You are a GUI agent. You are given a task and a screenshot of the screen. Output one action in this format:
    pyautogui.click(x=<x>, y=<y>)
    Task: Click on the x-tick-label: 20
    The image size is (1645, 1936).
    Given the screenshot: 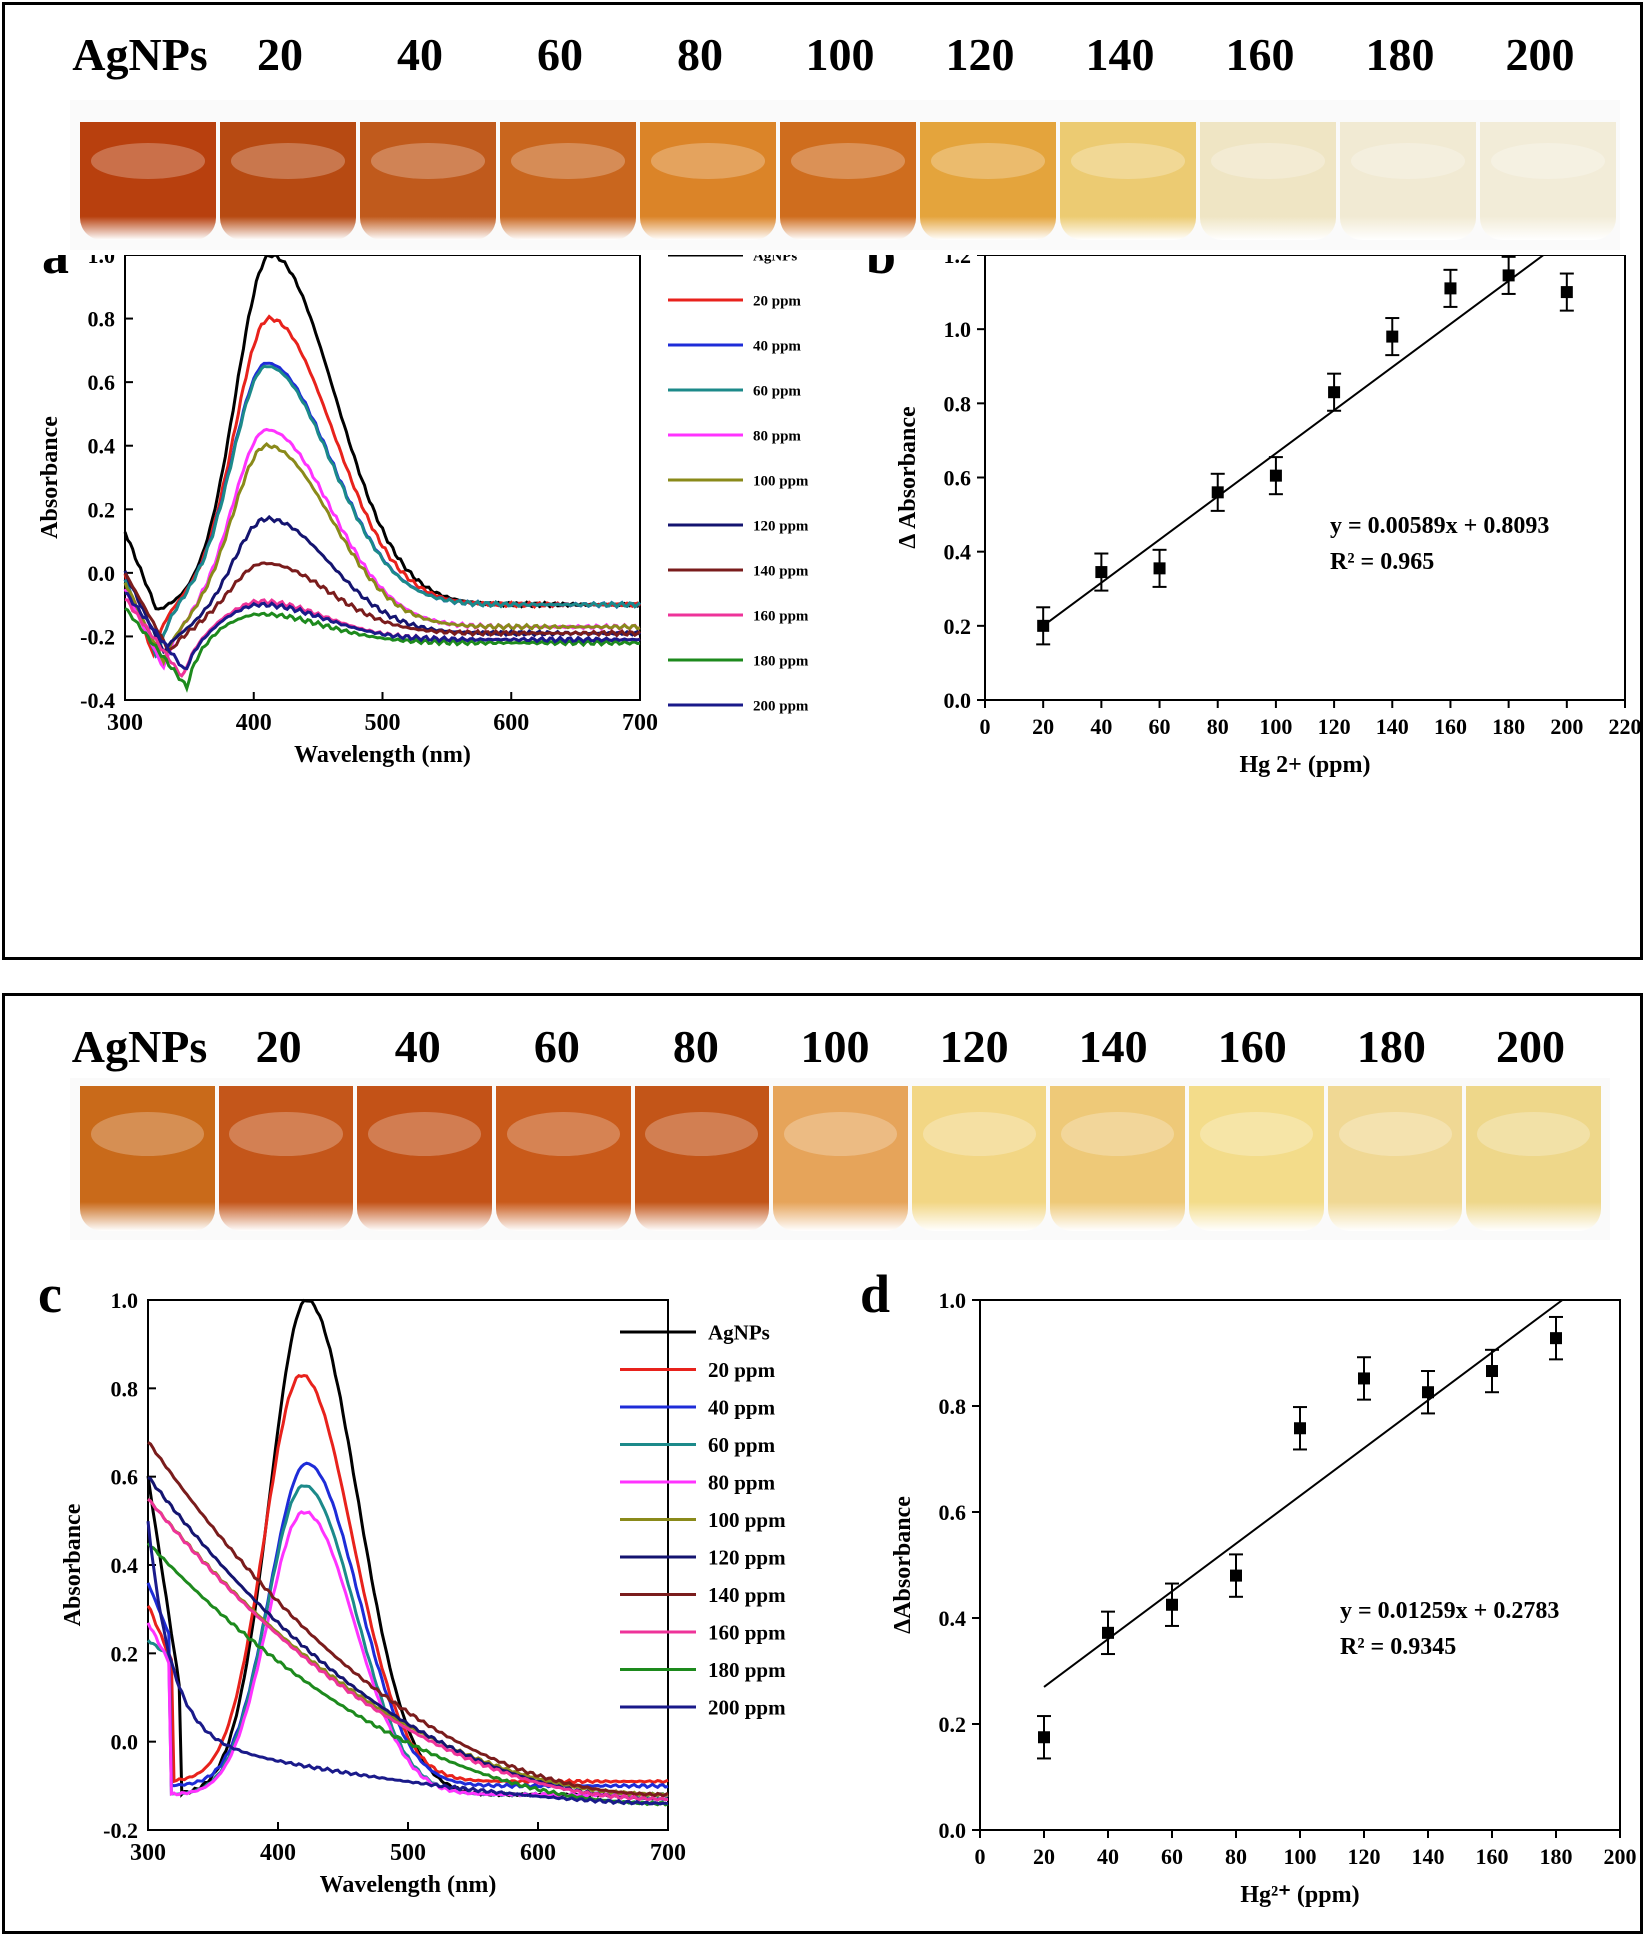 What is the action you would take?
    pyautogui.click(x=1043, y=726)
    